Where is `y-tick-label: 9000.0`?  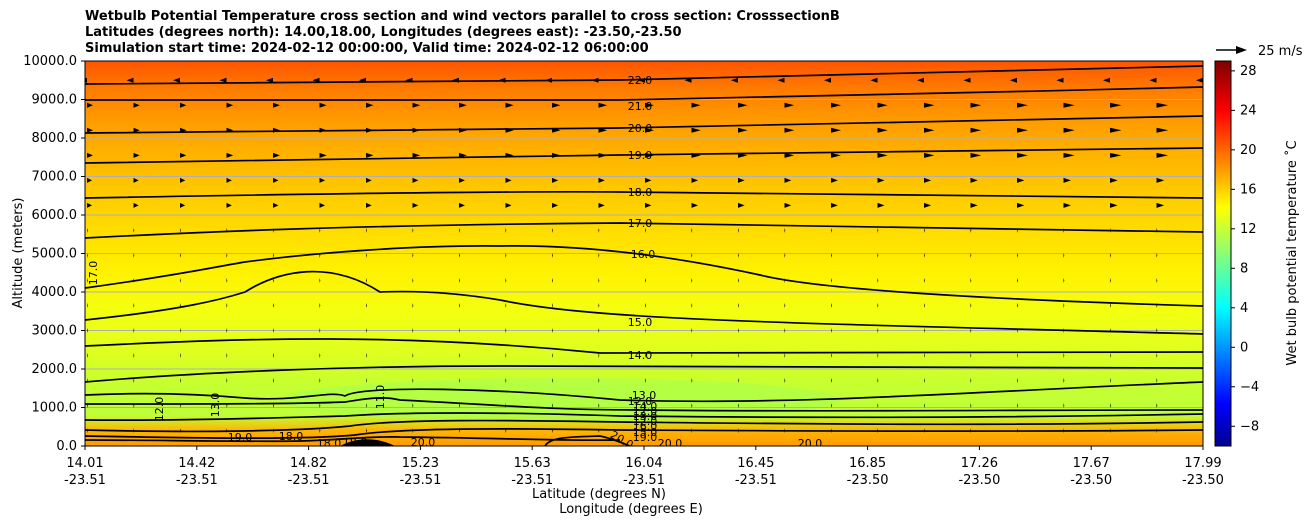 y-tick-label: 9000.0 is located at coordinates (55, 100).